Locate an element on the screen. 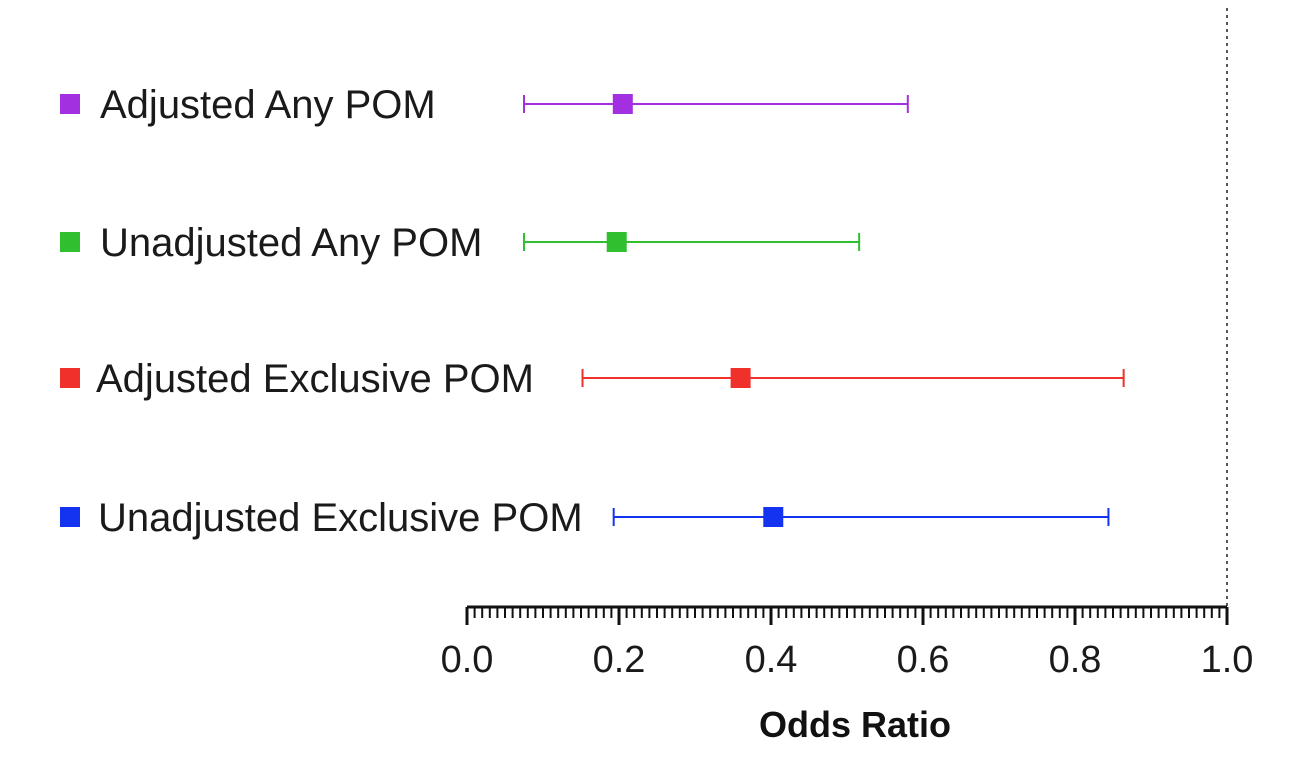 This screenshot has width=1303, height=777. x-axis: 0.0 0.2 0.4 0.6 0.8 1.0 is located at coordinates (847, 643).